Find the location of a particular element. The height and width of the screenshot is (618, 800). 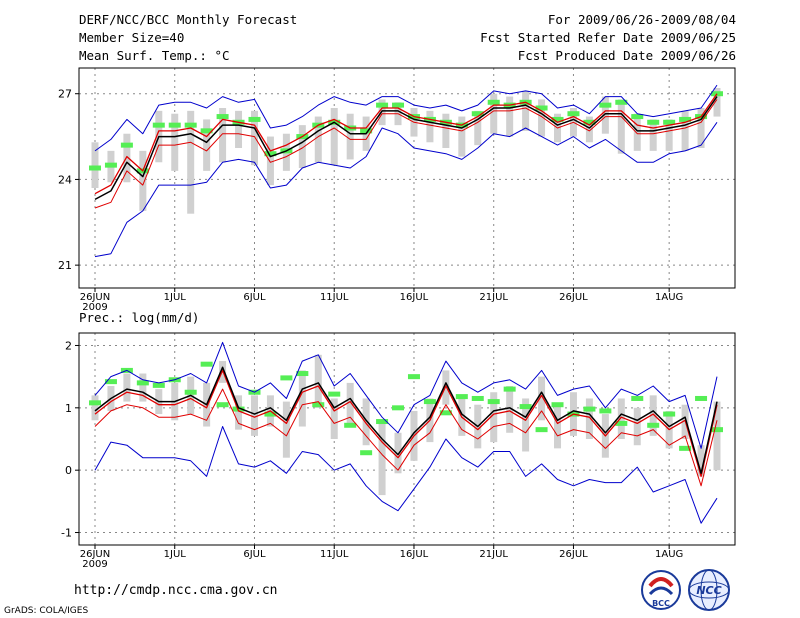

ncc-logo-text: NCC is located at coordinates (708, 590).